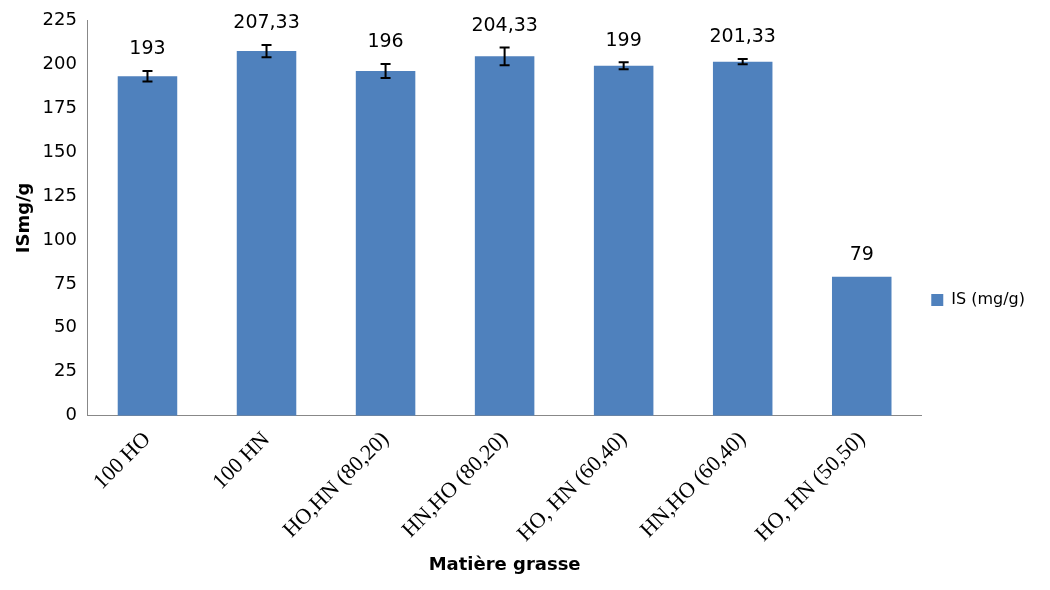 Image resolution: width=1050 pixels, height=590 pixels. What do you see at coordinates (65, 370) in the screenshot?
I see `y-tick-label: 25` at bounding box center [65, 370].